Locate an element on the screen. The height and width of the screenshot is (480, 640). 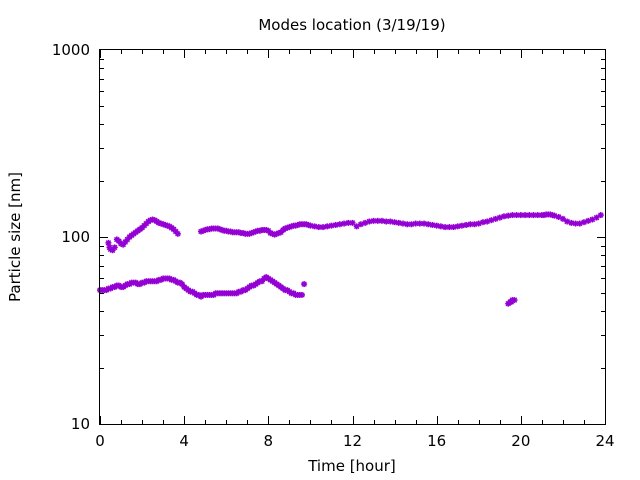
x-tick-label: 16 is located at coordinates (436, 441).